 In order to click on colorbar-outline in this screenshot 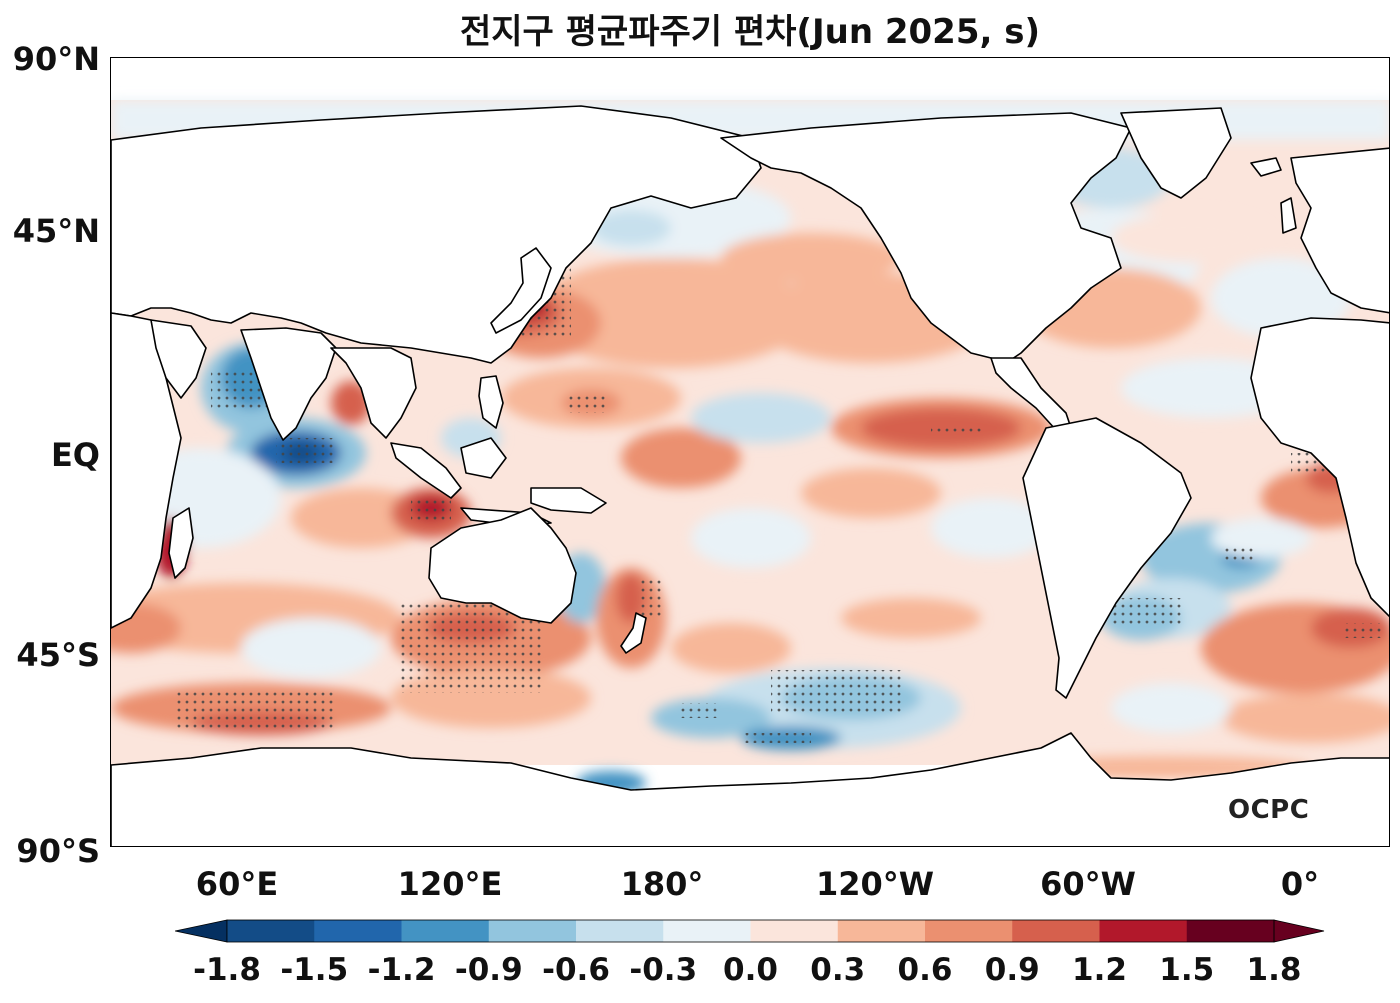, I will do `click(750, 931)`.